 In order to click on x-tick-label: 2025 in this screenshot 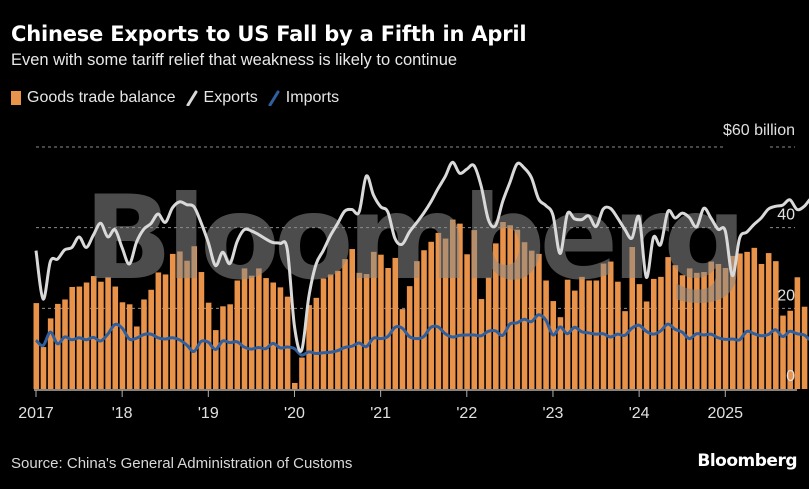, I will do `click(725, 413)`.